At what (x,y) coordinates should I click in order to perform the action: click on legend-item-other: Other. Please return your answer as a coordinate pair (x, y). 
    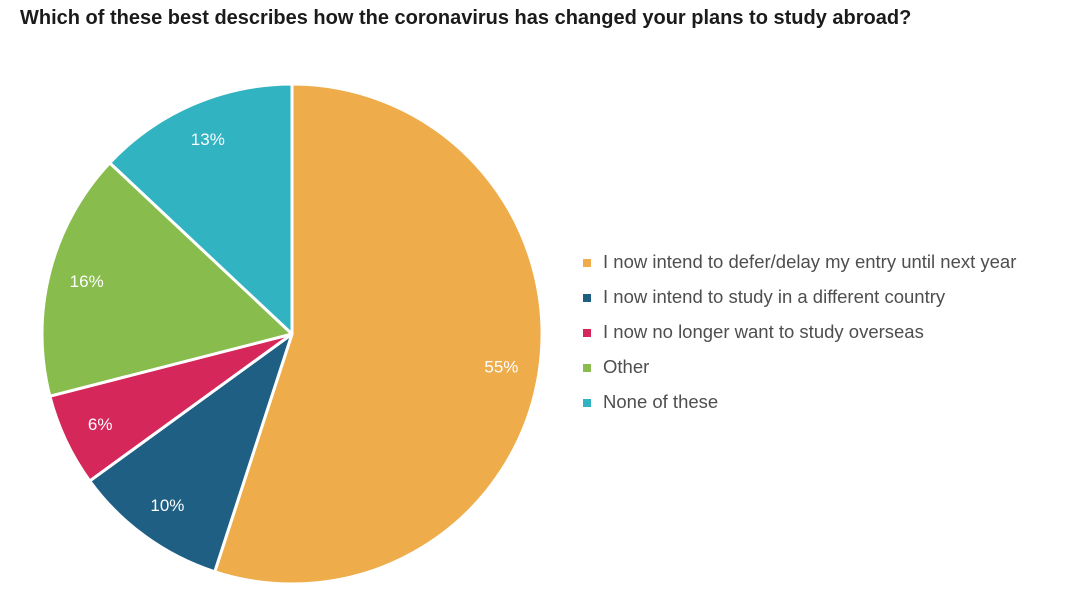
    Looking at the image, I should click on (799, 370).